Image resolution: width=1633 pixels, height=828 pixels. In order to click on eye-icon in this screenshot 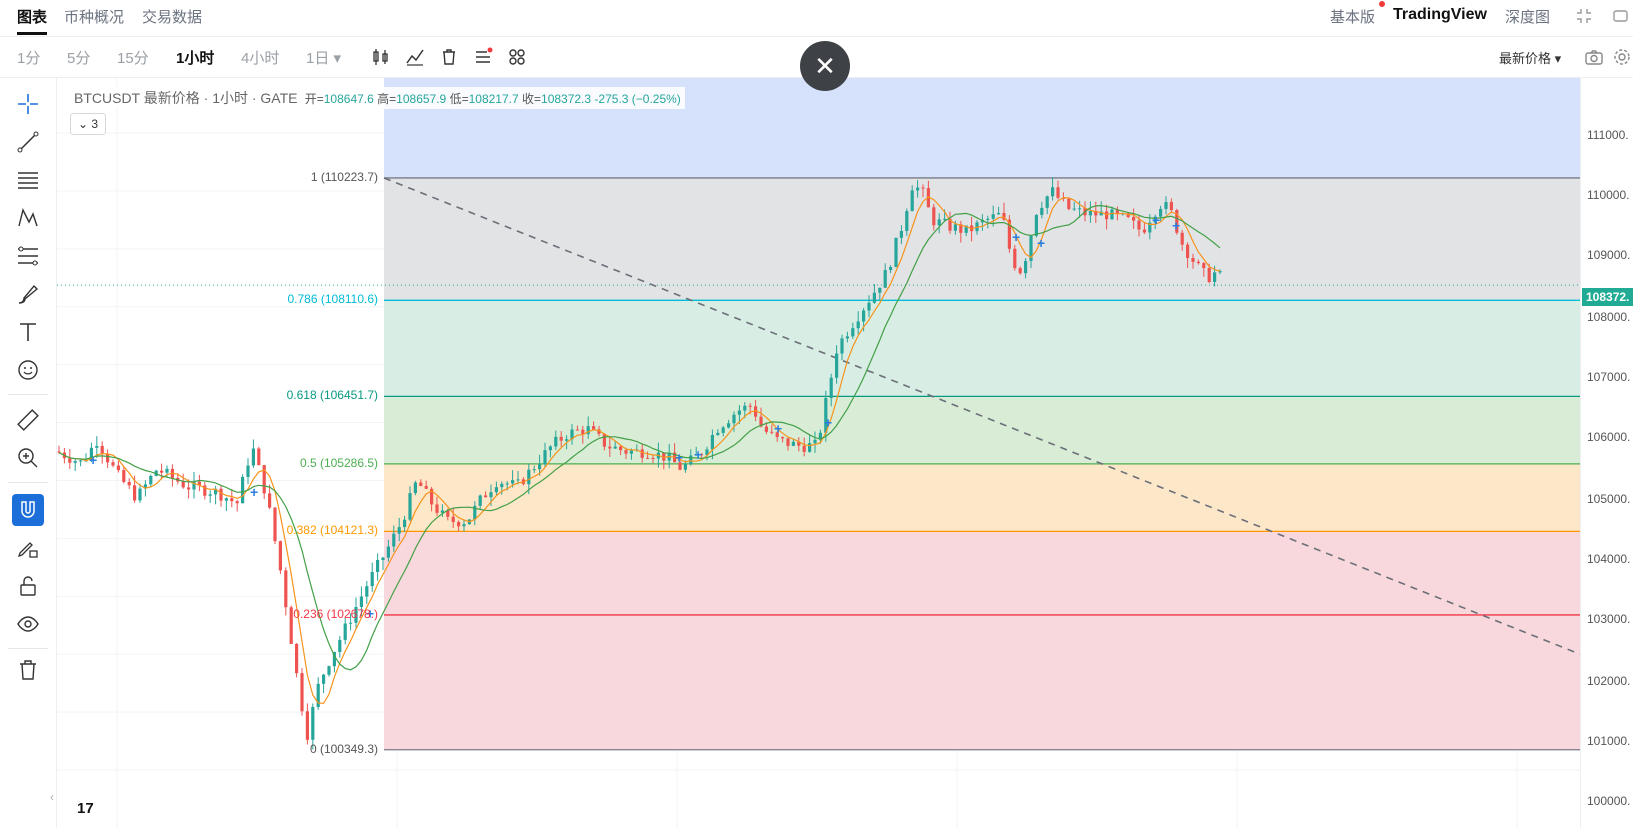, I will do `click(28, 624)`.